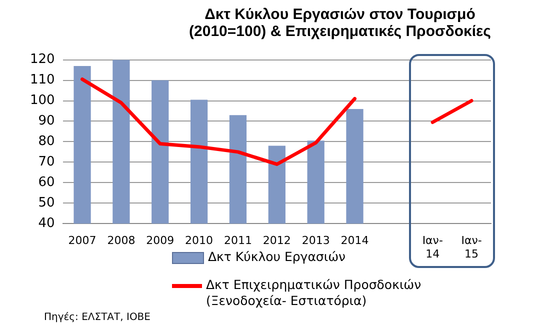 This screenshot has height=336, width=533. I want to click on x-tick-label: 2012, so click(276, 241).